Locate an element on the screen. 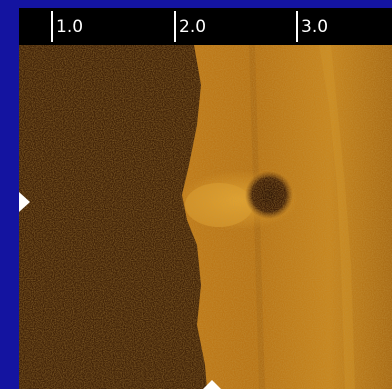 The image size is (392, 389). column-marker-icon is located at coordinates (212, 384).